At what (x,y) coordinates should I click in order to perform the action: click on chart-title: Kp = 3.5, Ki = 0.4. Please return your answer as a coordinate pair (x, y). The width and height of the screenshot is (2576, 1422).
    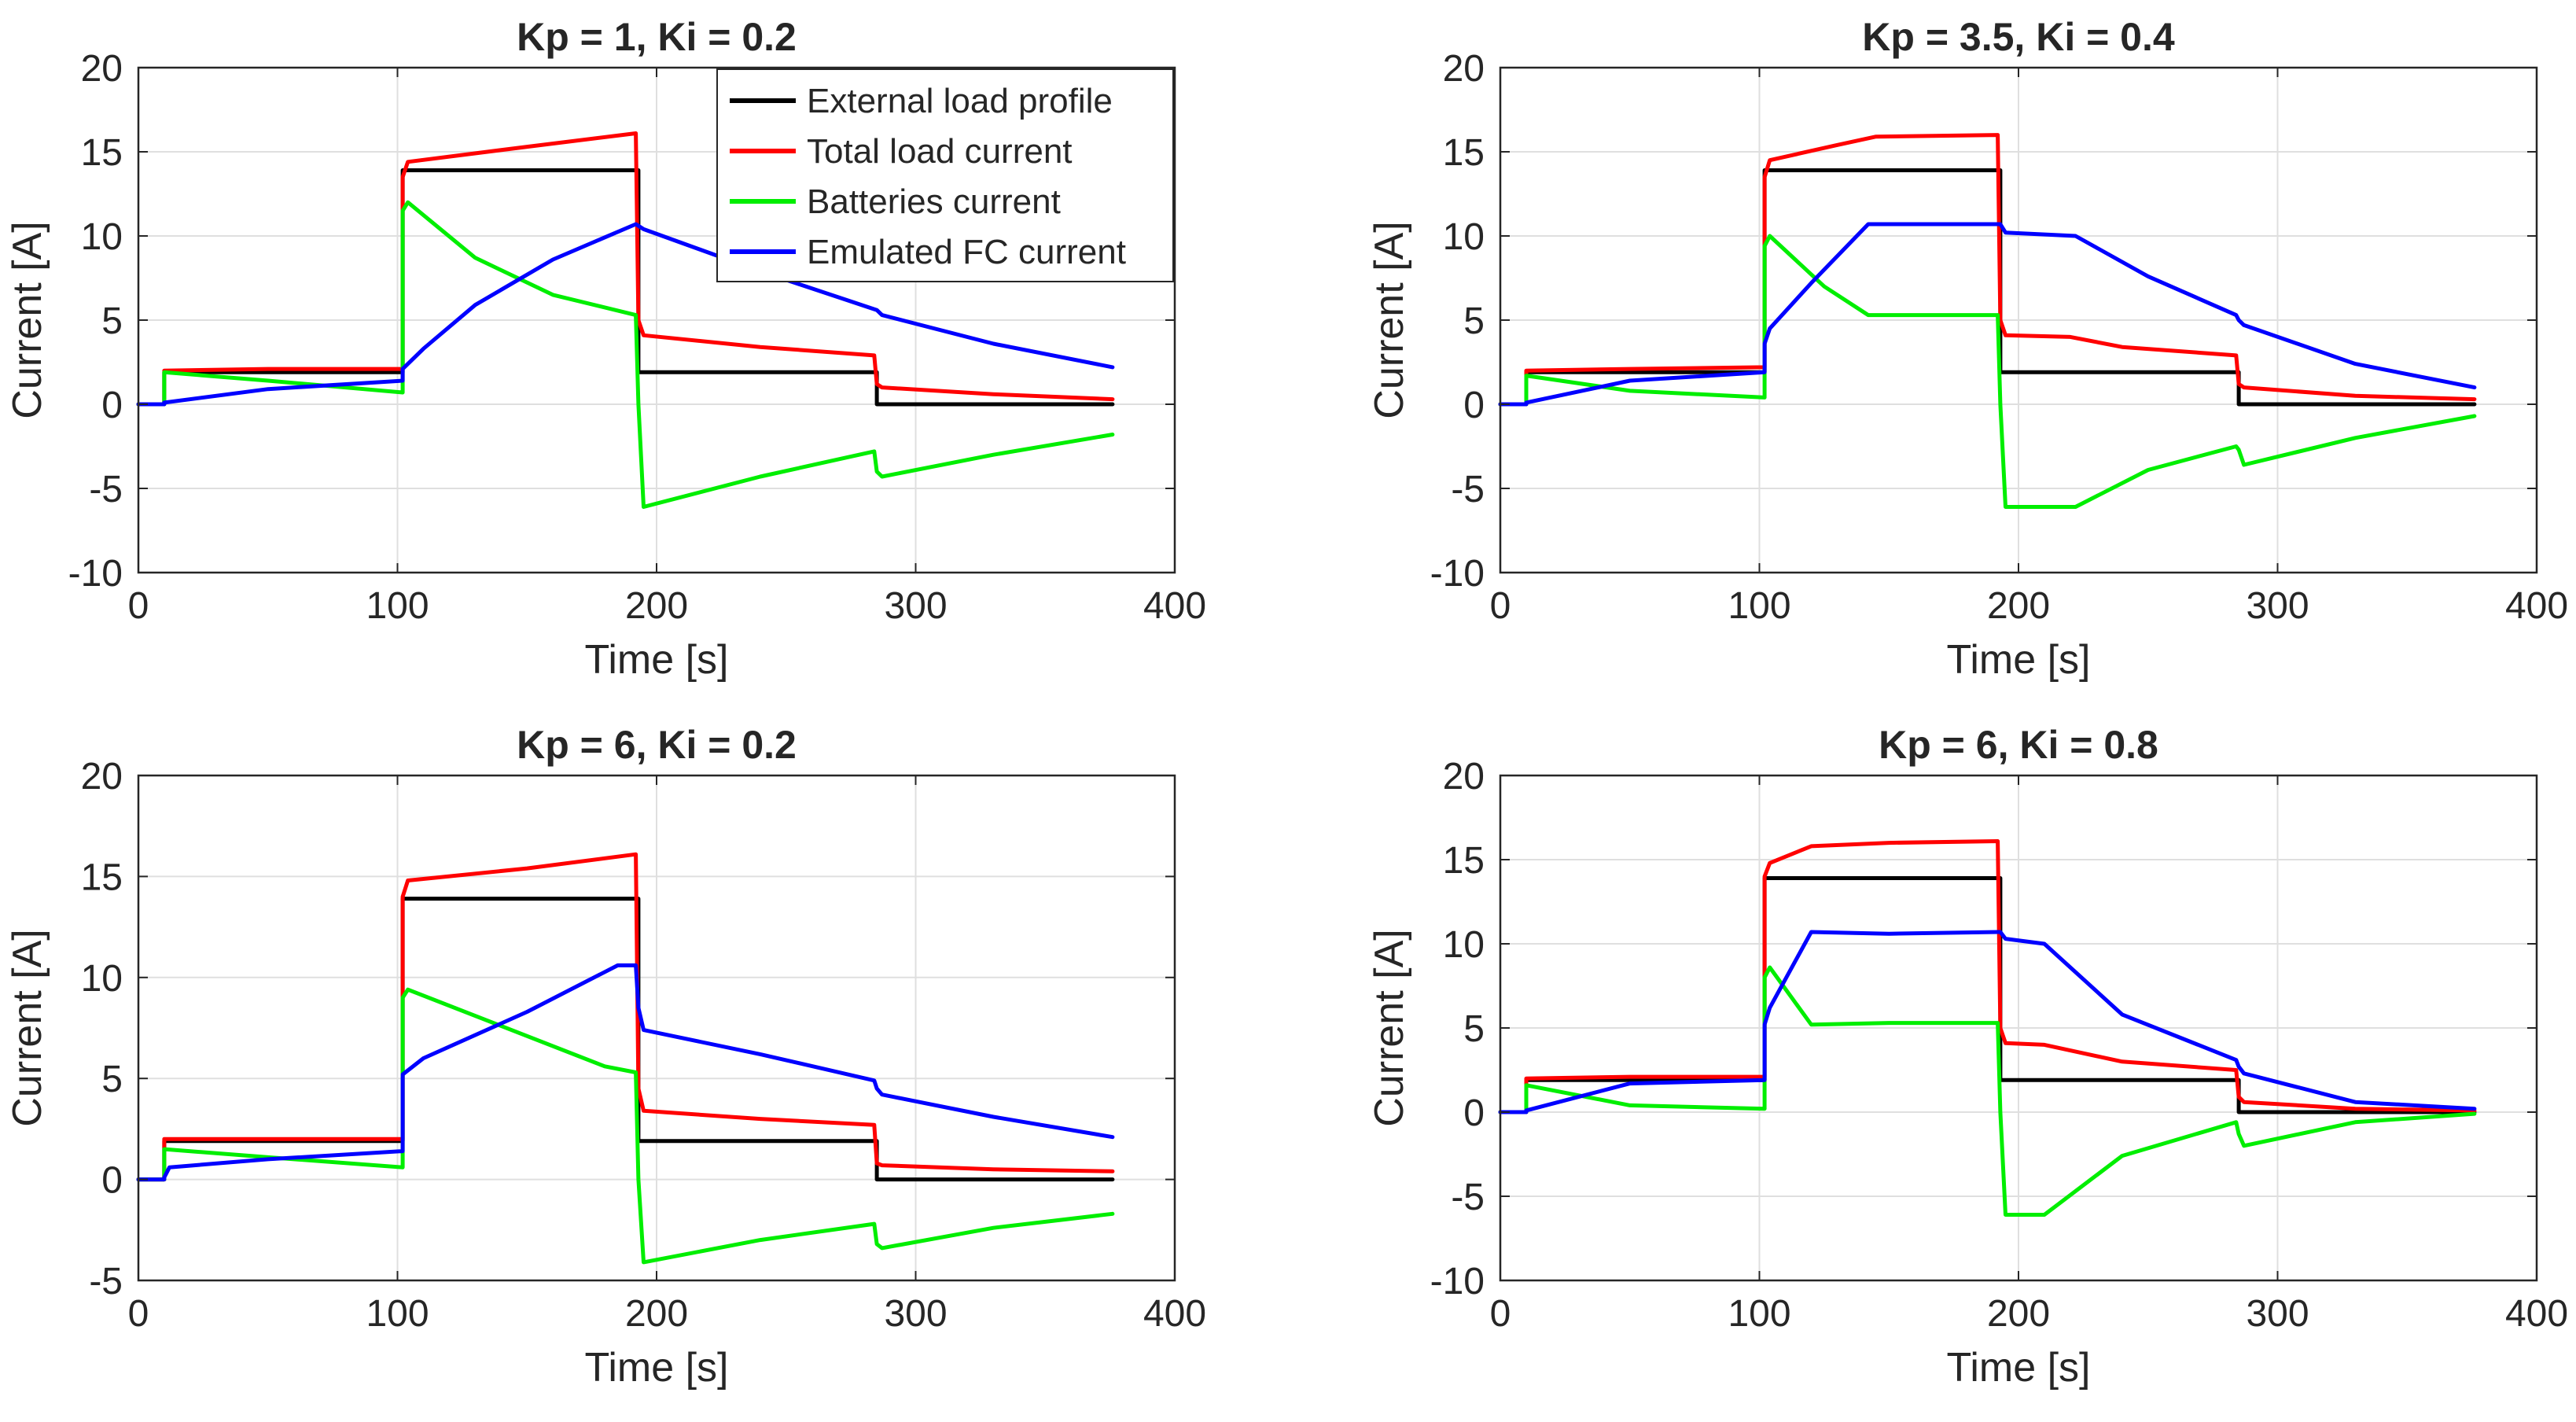
    Looking at the image, I should click on (2019, 37).